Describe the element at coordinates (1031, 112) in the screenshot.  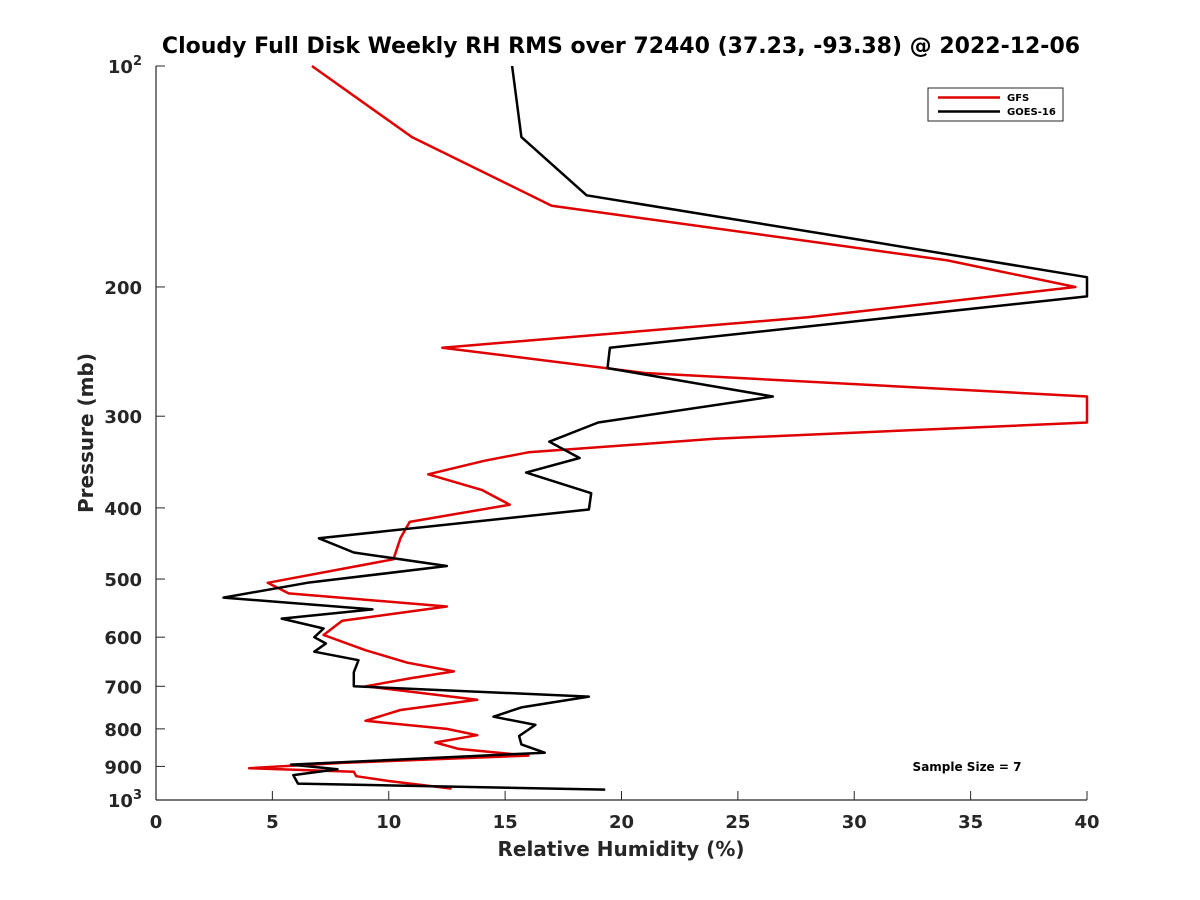
I see `legend-label-goes16: GOES-16` at that location.